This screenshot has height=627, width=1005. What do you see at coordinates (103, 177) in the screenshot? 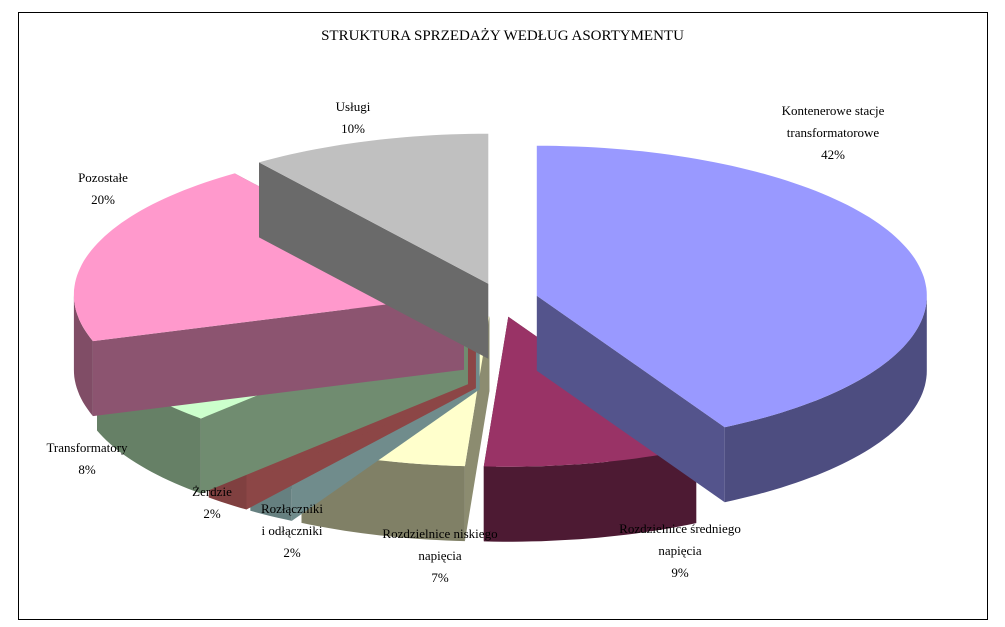
I see `category-label: Pozostałe` at bounding box center [103, 177].